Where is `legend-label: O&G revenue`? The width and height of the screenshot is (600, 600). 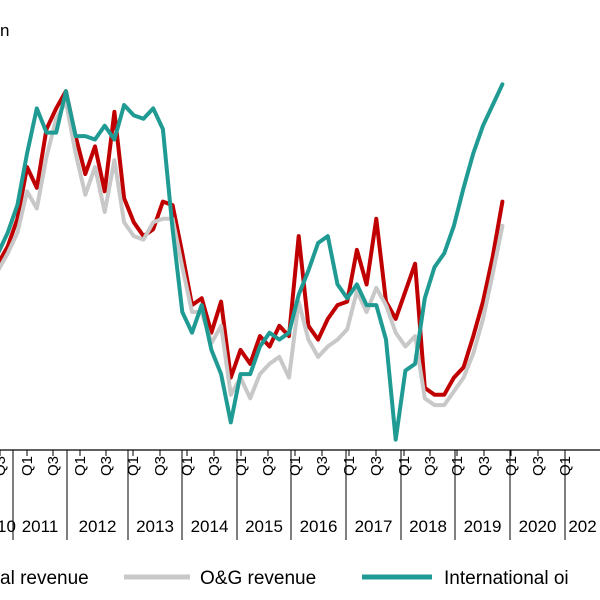 legend-label: O&G revenue is located at coordinates (258, 578).